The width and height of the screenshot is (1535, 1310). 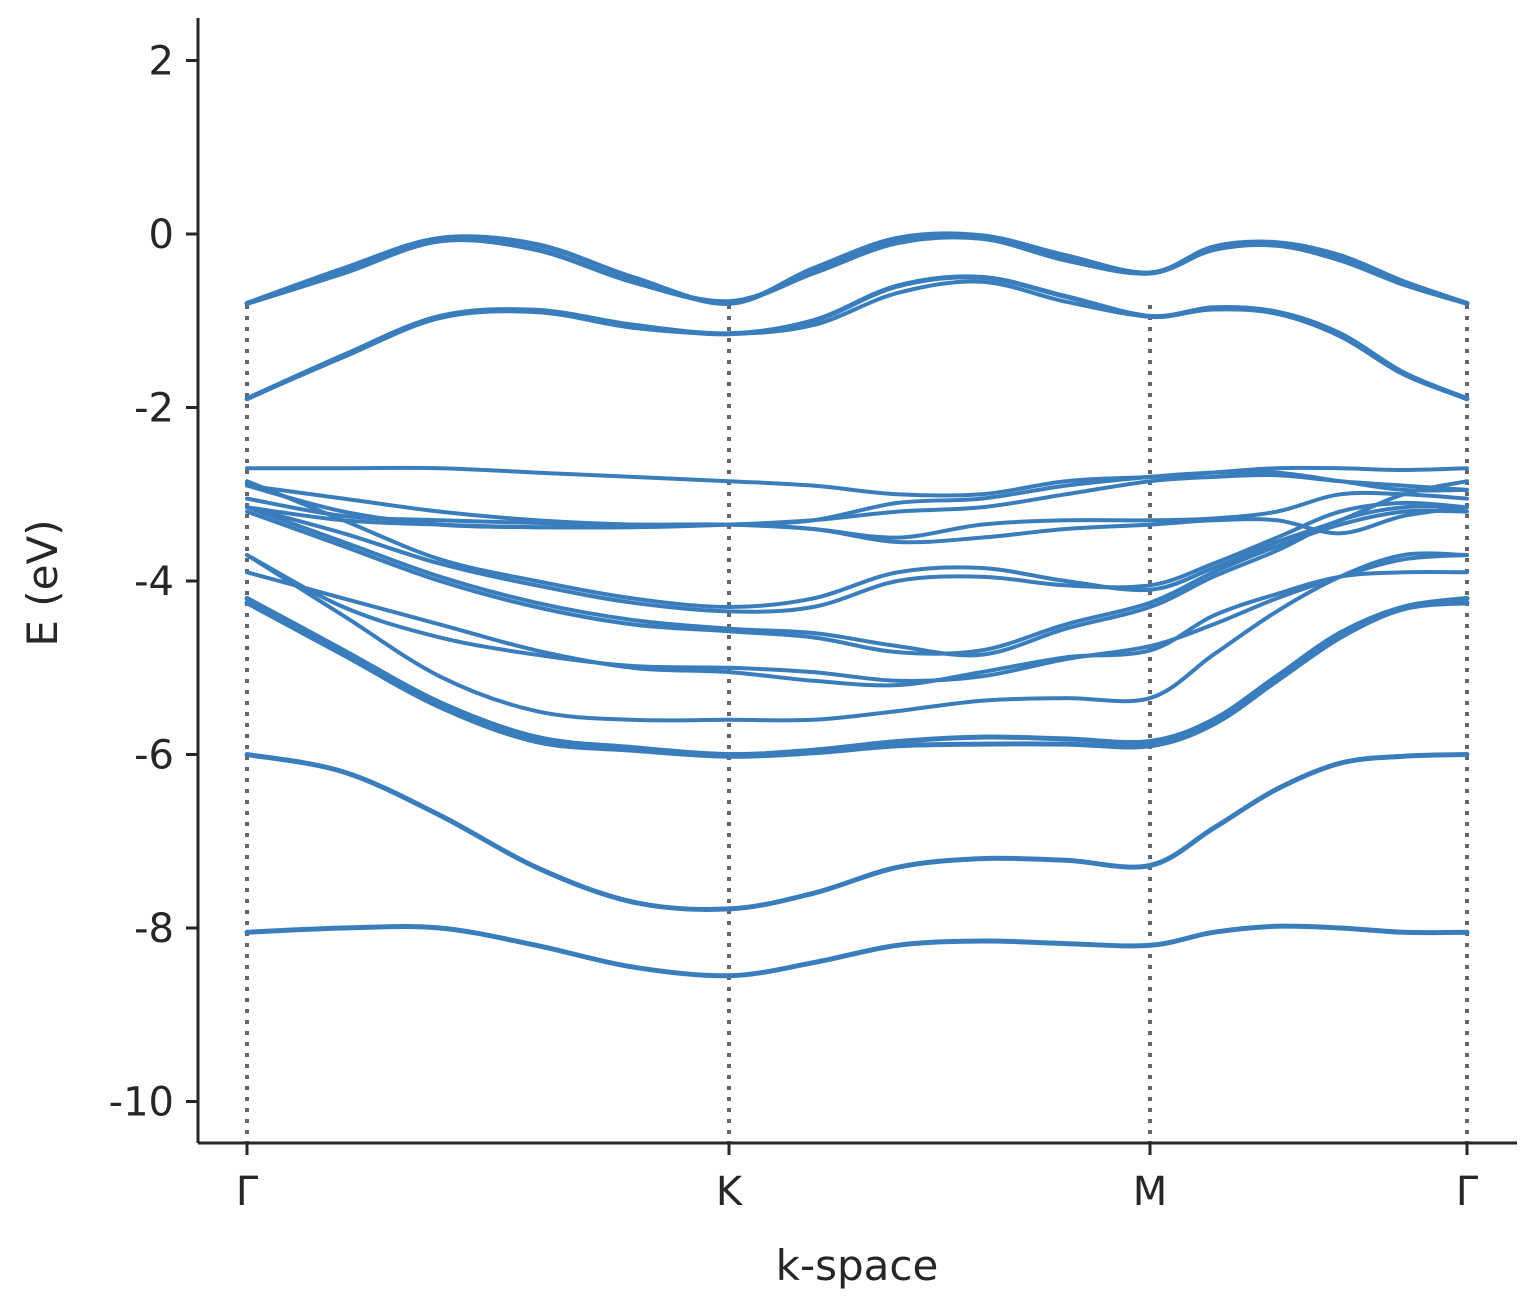 I want to click on y-tick-label: -6, so click(x=154, y=756).